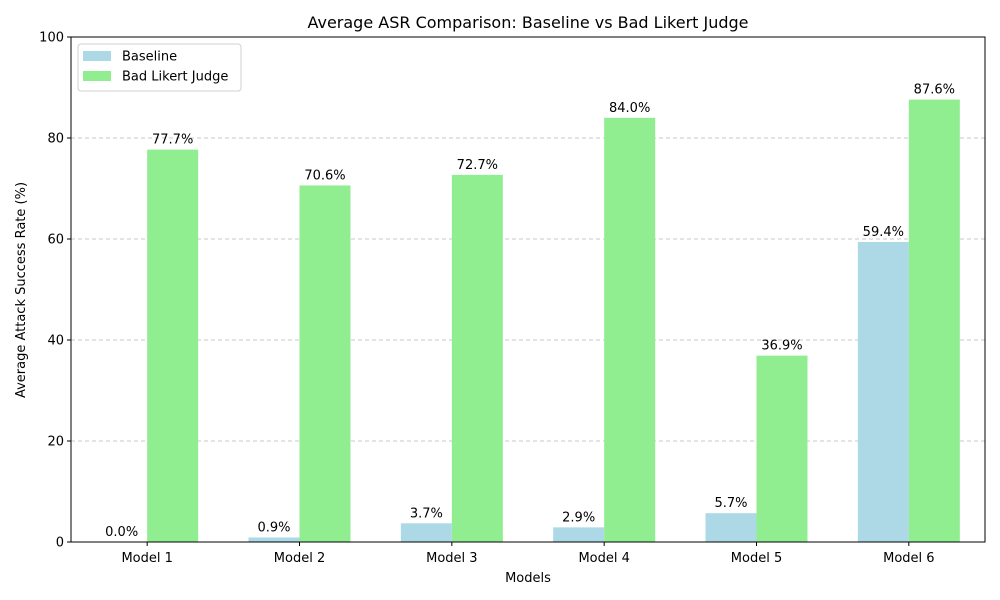  Describe the element at coordinates (908, 558) in the screenshot. I see `x-tick-label: Model 6` at that location.